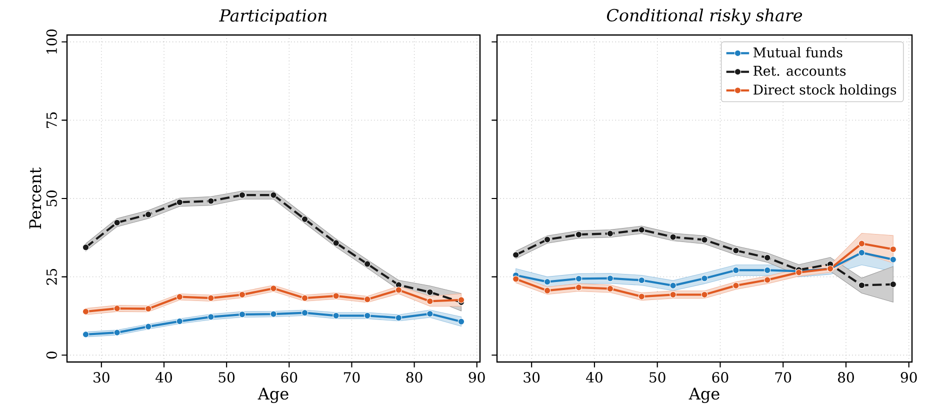 The width and height of the screenshot is (928, 419). What do you see at coordinates (273, 17) in the screenshot?
I see `chart-title: Participation` at bounding box center [273, 17].